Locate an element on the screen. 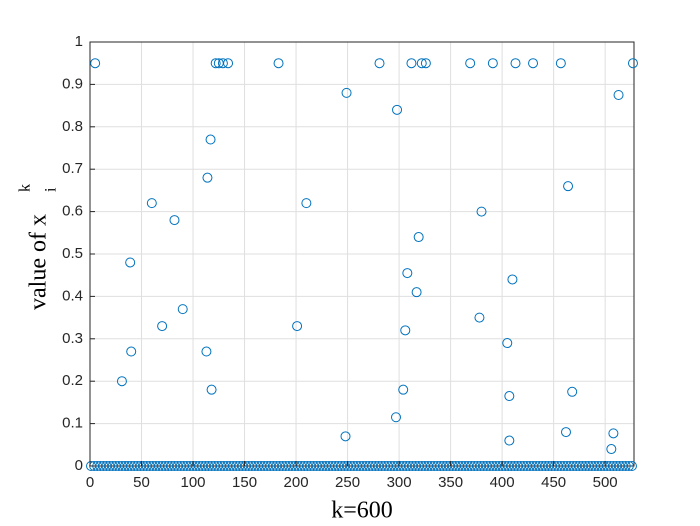  x-tick-label: 400 is located at coordinates (502, 482).